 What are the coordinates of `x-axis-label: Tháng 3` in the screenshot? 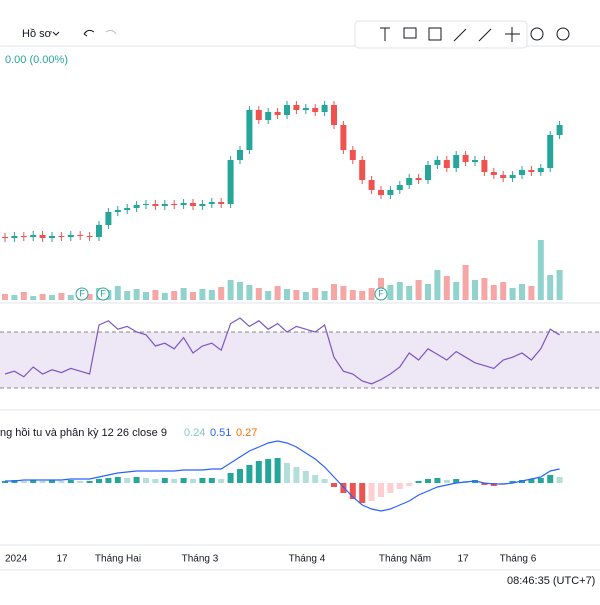 It's located at (200, 559).